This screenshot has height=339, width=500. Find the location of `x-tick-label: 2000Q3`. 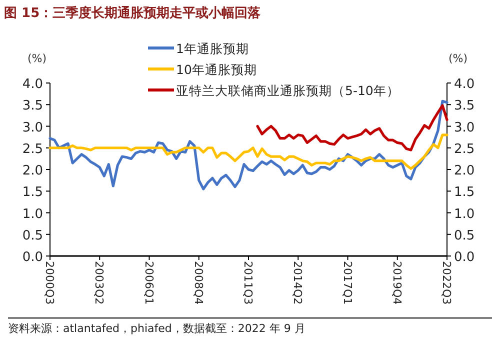

x-tick-label: 2000Q3 is located at coordinates (49, 283).